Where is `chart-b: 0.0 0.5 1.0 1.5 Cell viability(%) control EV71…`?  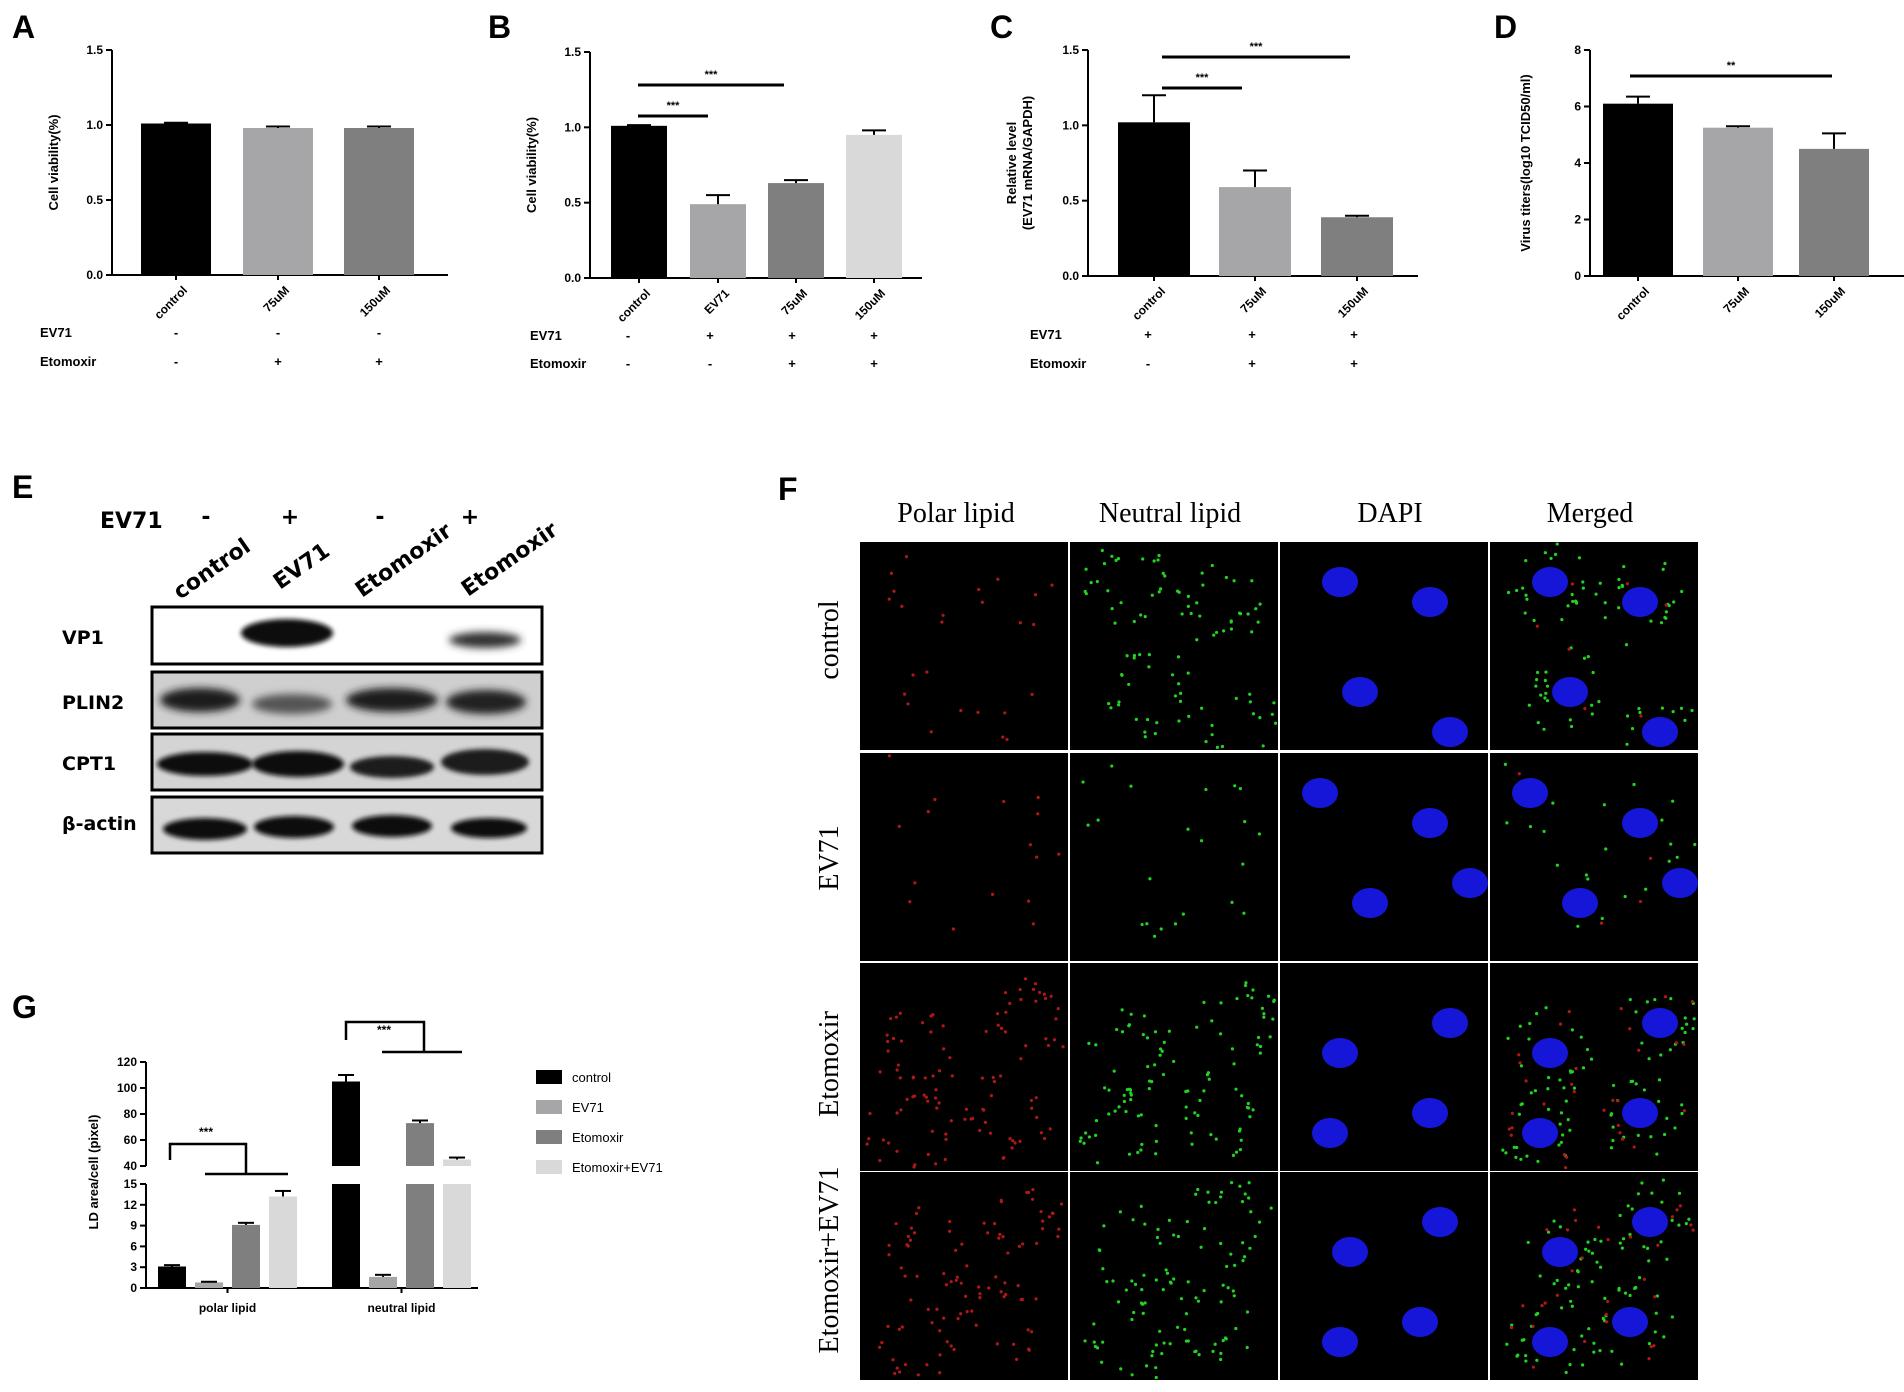
chart-b: 0.0 0.5 1.0 1.5 Cell viability(%) control EV71… is located at coordinates (723, 208).